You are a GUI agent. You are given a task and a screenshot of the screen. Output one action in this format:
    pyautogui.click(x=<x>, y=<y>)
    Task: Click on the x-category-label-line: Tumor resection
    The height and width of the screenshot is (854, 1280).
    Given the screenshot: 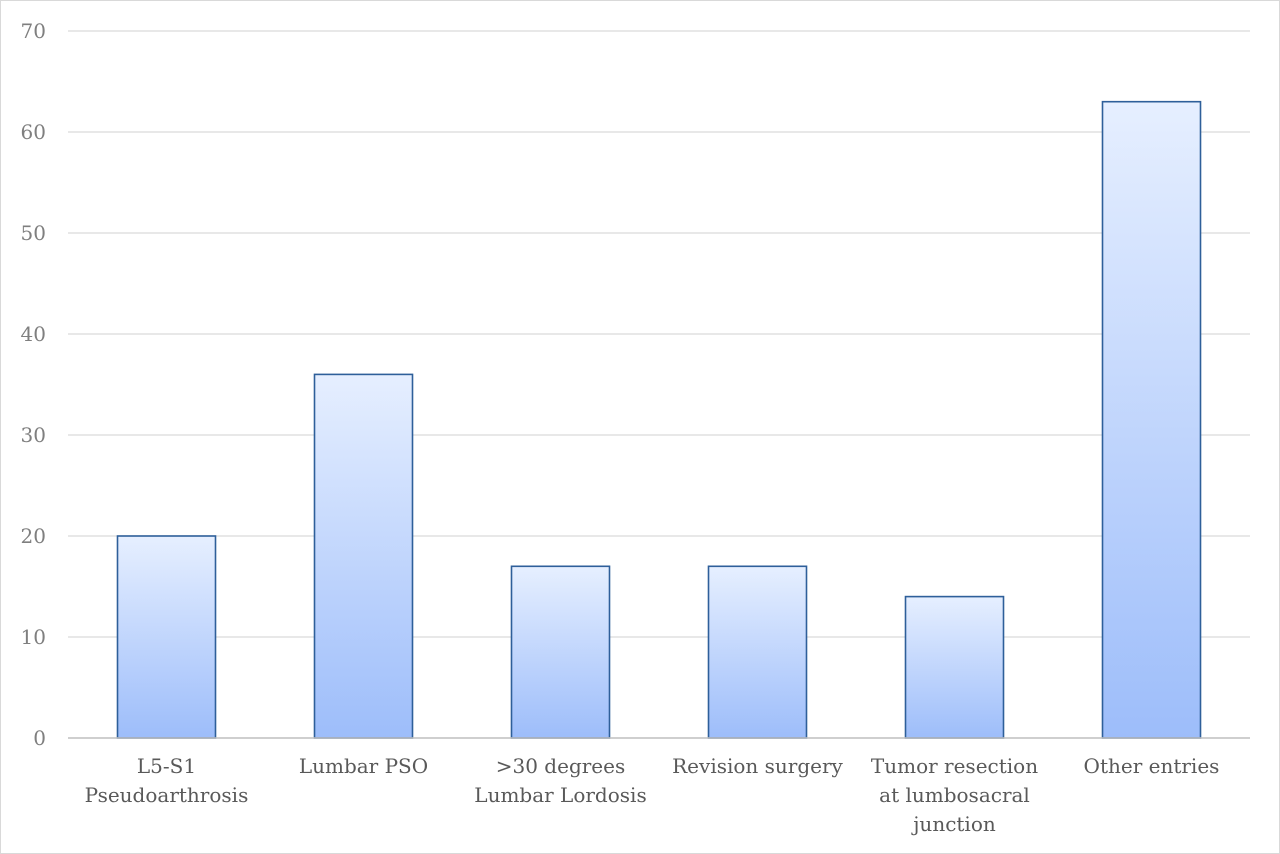 What is the action you would take?
    pyautogui.click(x=954, y=766)
    